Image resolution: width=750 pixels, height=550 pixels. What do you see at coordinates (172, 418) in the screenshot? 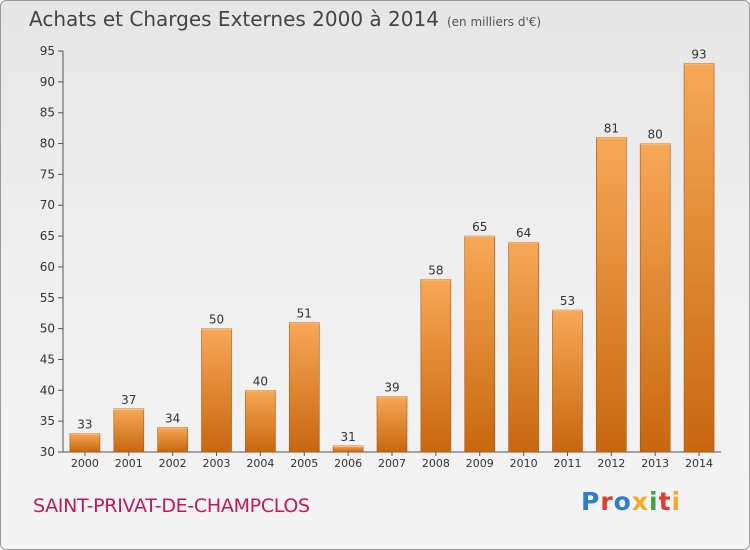
I see `data-label-2002: 34` at bounding box center [172, 418].